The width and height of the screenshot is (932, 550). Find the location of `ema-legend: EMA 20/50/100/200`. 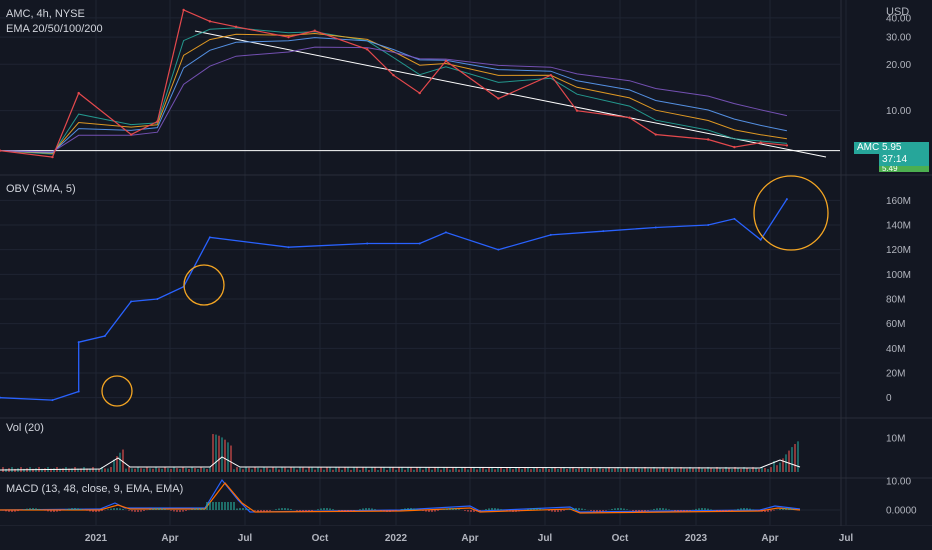

ema-legend: EMA 20/50/100/200 is located at coordinates (54, 29).